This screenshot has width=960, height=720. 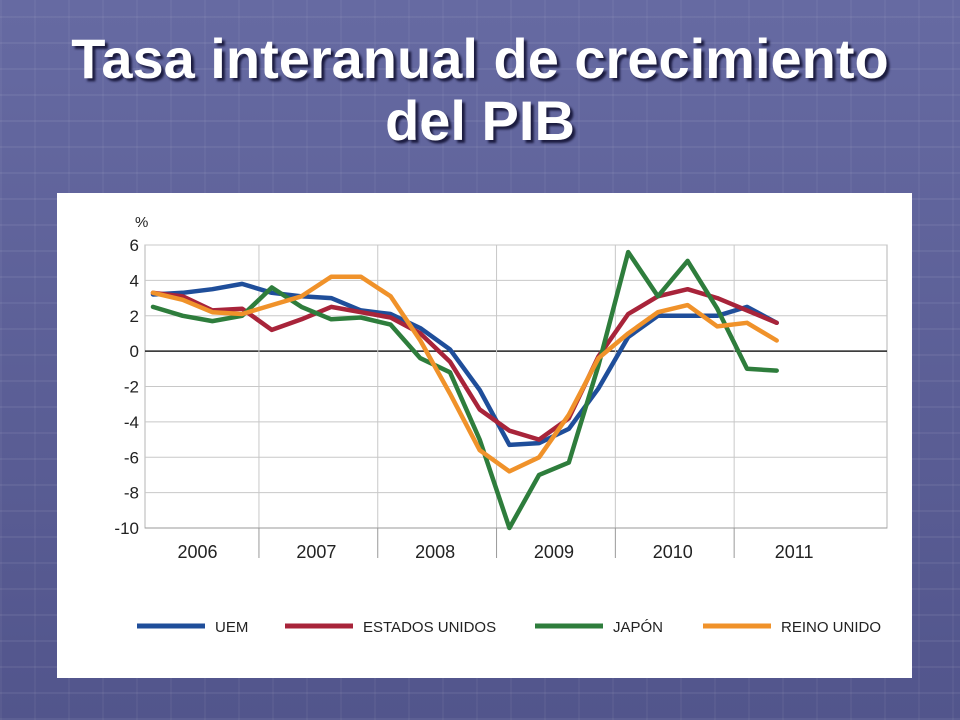 What do you see at coordinates (794, 552) in the screenshot?
I see `x-tick-label: 2011` at bounding box center [794, 552].